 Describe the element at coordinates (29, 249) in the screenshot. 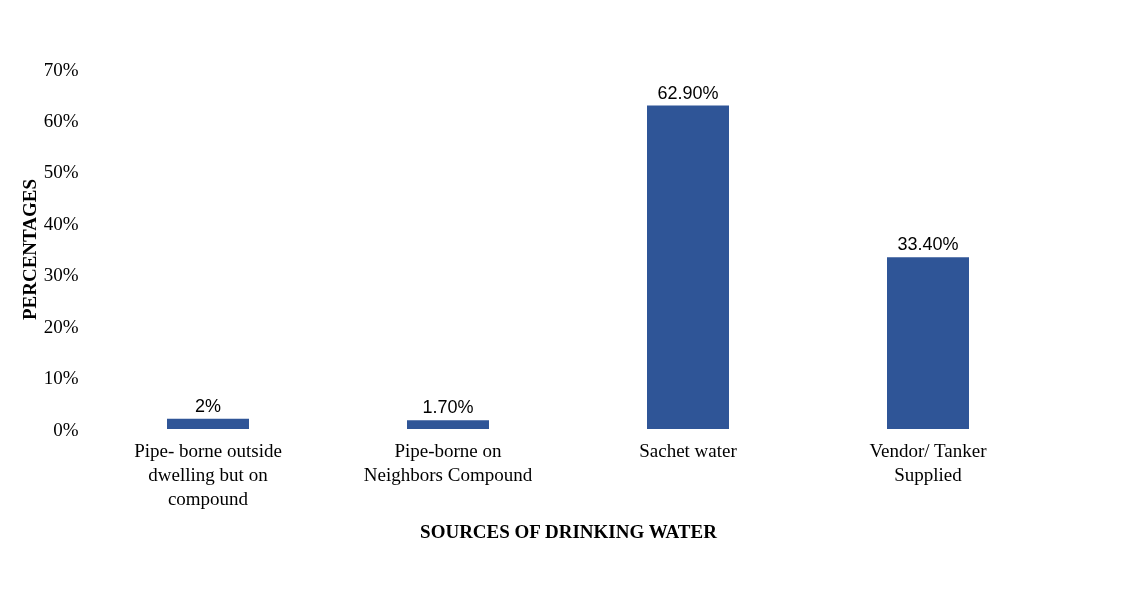

I see `y-axis-title: PERCENTAGES` at that location.